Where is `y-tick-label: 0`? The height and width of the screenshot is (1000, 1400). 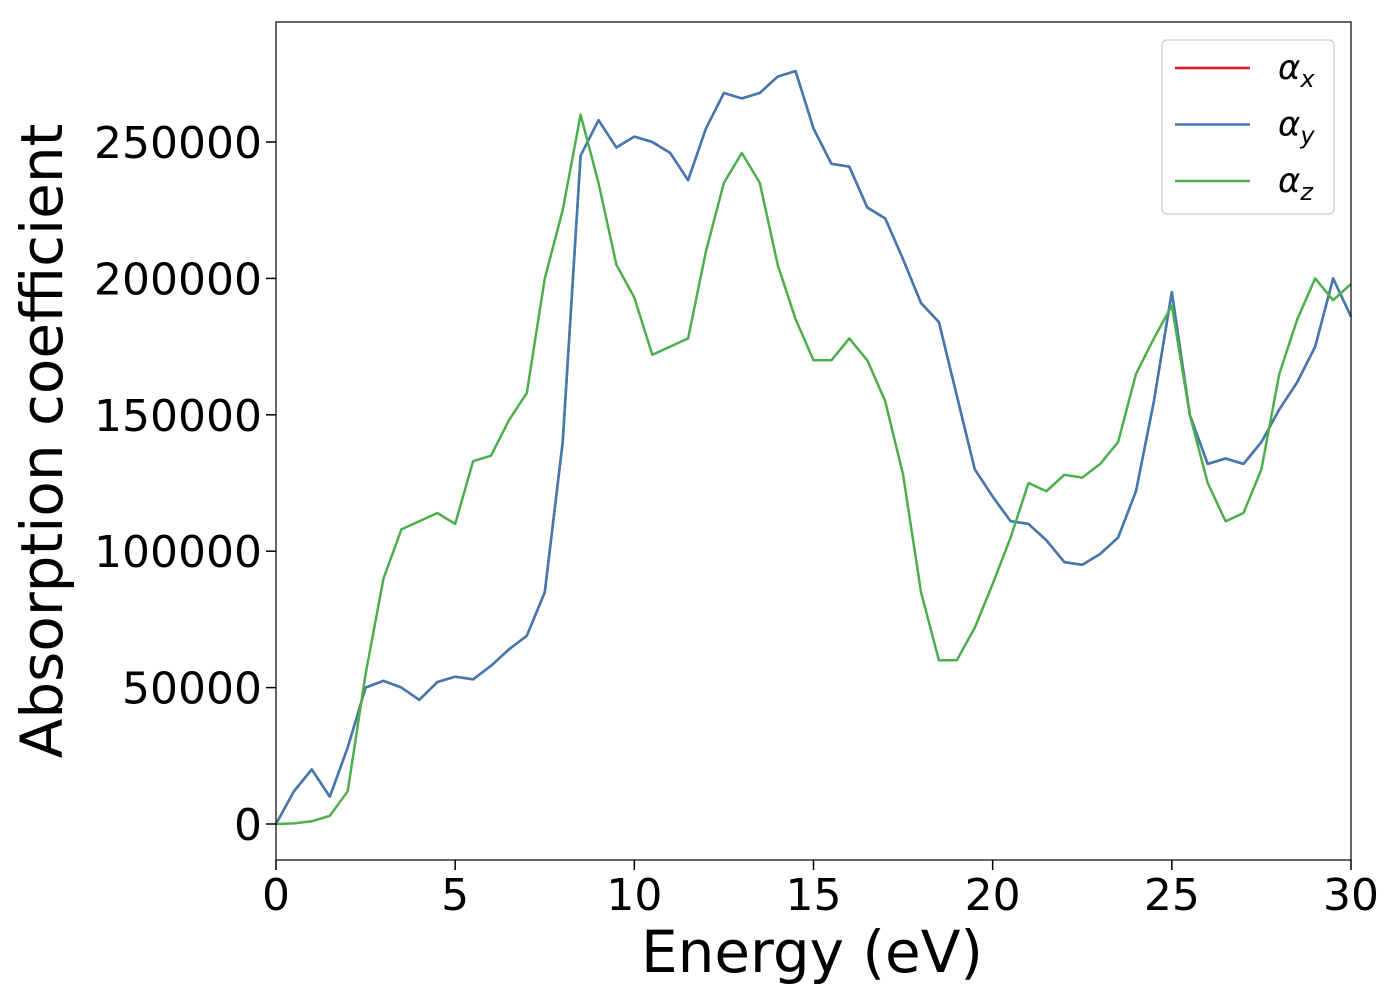
y-tick-label: 0 is located at coordinates (248, 825).